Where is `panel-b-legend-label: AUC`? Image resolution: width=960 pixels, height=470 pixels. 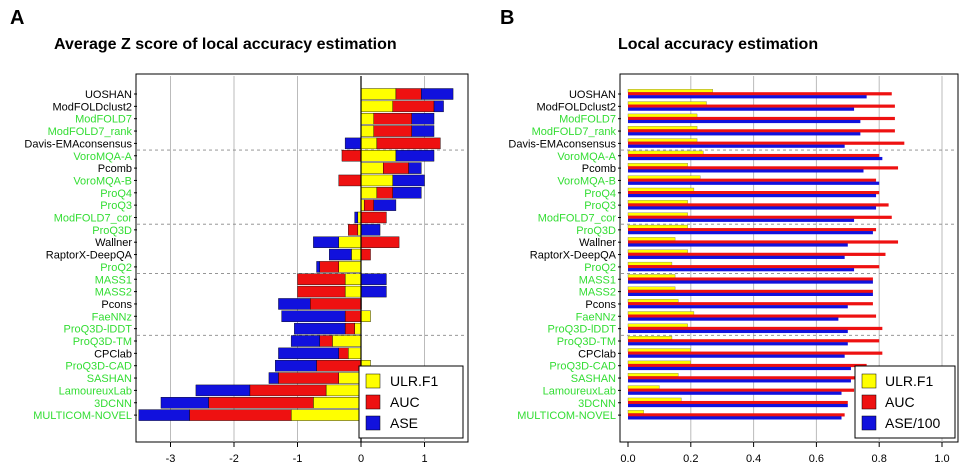
panel-b-legend-label: AUC is located at coordinates (900, 402).